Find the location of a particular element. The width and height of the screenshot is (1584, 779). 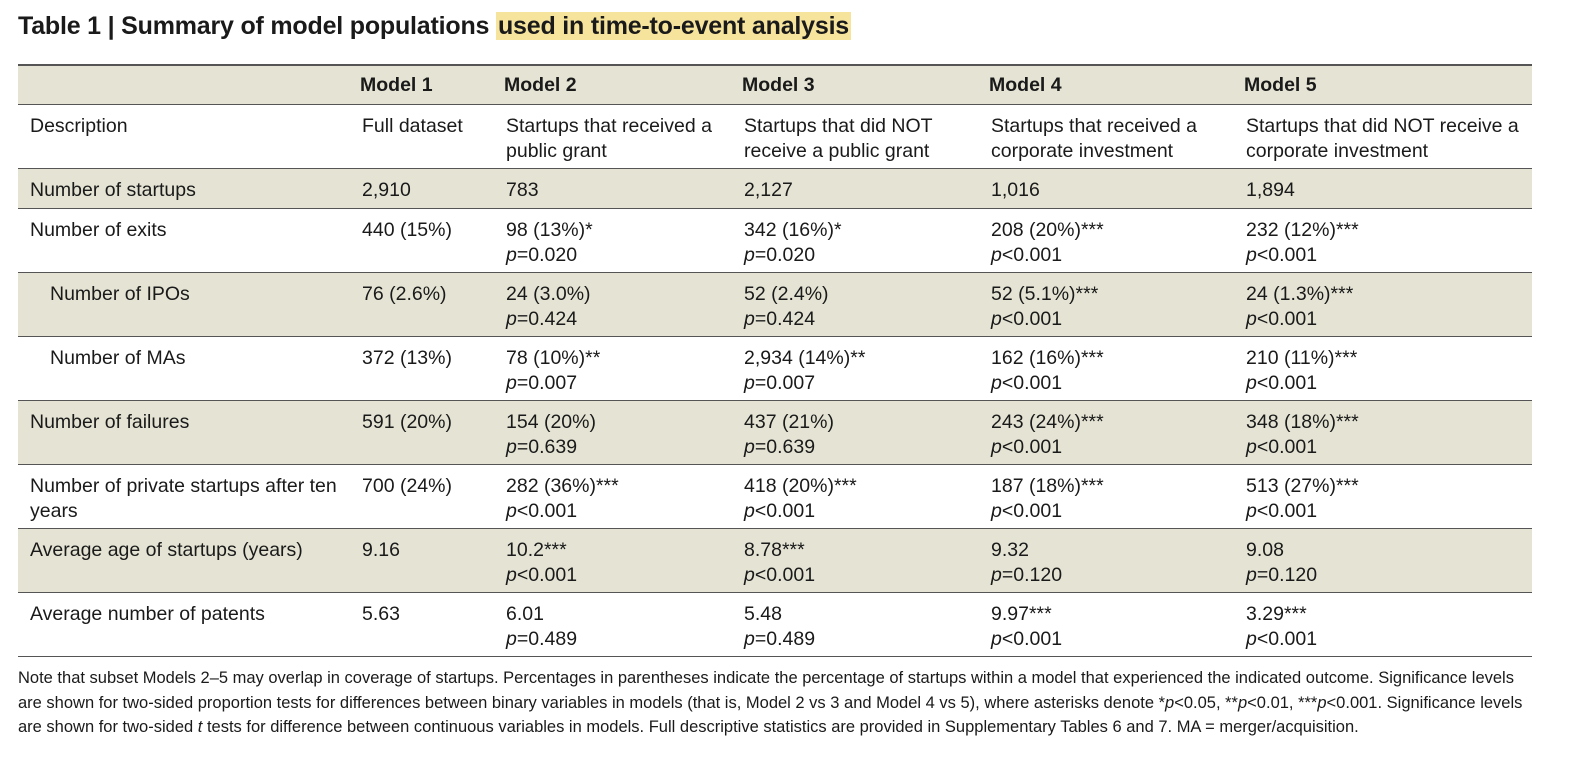

table-cell: 162 (16%)*** p<0.001 is located at coordinates (1106, 368).